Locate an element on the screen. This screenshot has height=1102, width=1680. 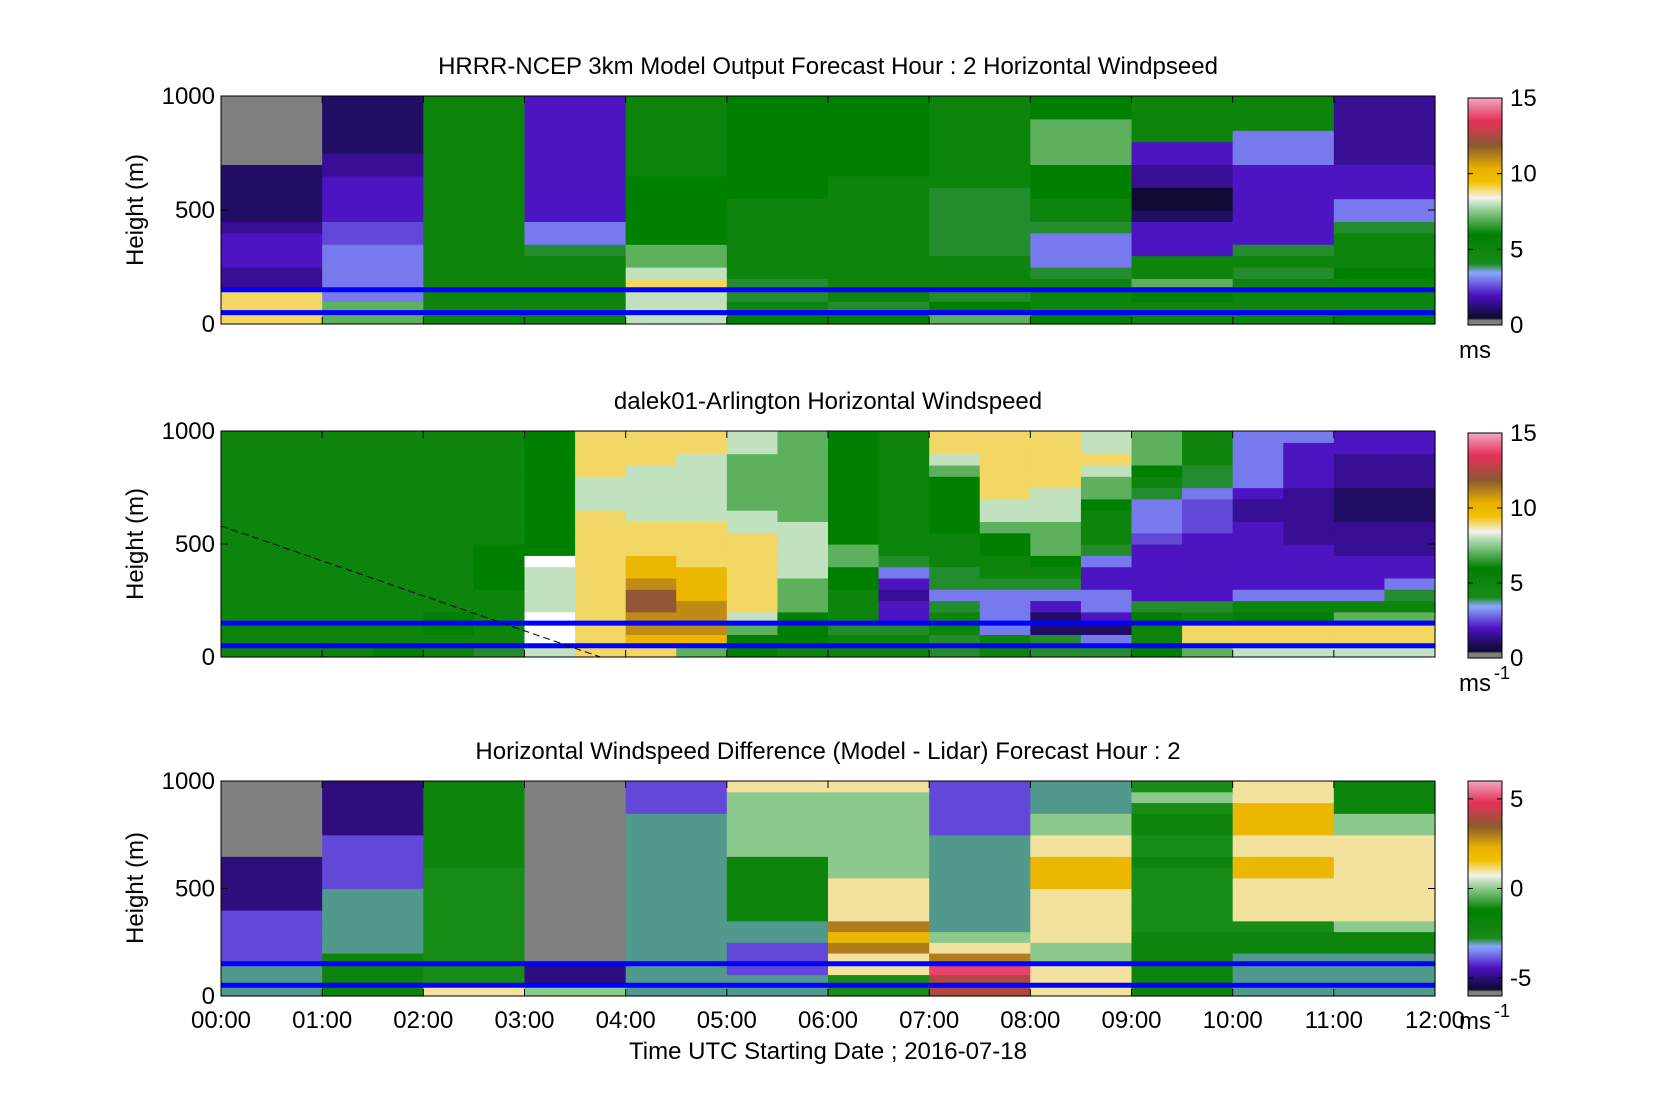
y-axis-label: Height (m) is located at coordinates (135, 888).